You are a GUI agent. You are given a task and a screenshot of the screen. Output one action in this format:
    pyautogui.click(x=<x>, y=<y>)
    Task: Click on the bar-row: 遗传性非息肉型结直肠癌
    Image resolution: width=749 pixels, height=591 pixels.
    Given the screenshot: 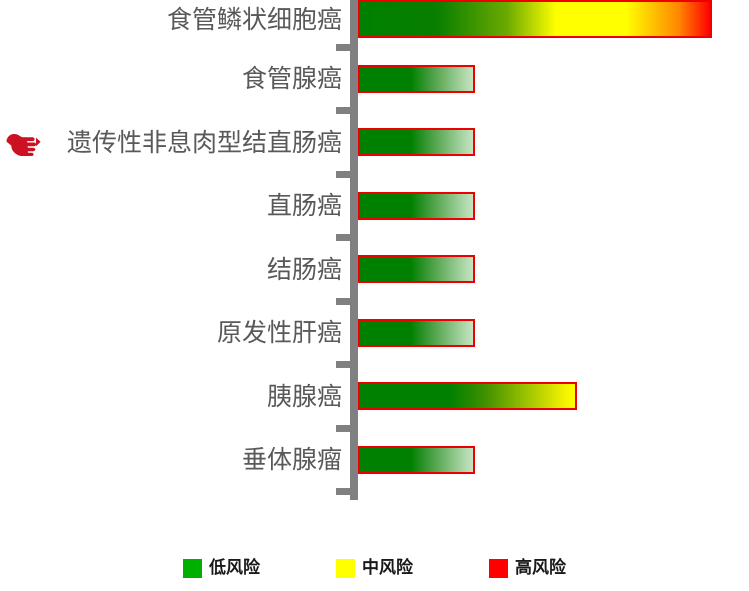 What is the action you would take?
    pyautogui.click(x=374, y=142)
    